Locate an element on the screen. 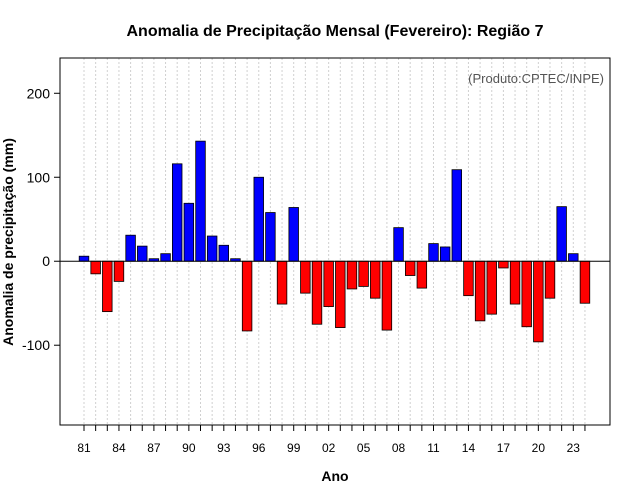 The height and width of the screenshot is (500, 640). x-tick-label: 05 is located at coordinates (364, 448).